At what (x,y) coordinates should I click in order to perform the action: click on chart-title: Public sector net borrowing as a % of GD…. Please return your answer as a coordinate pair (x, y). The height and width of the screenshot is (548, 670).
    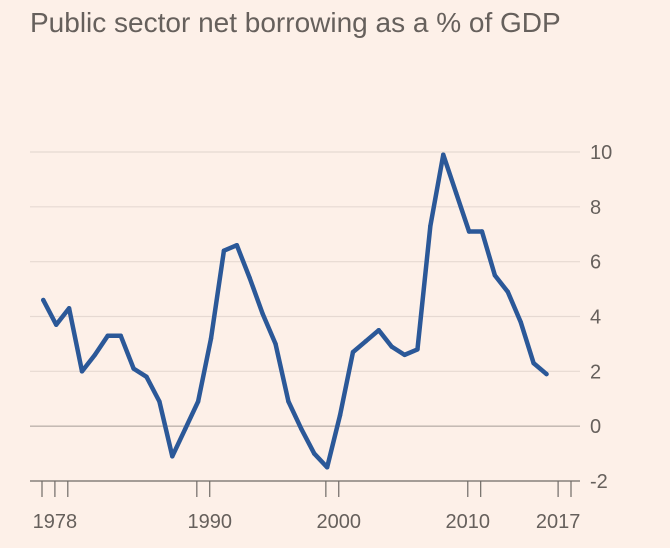
    Looking at the image, I should click on (295, 22).